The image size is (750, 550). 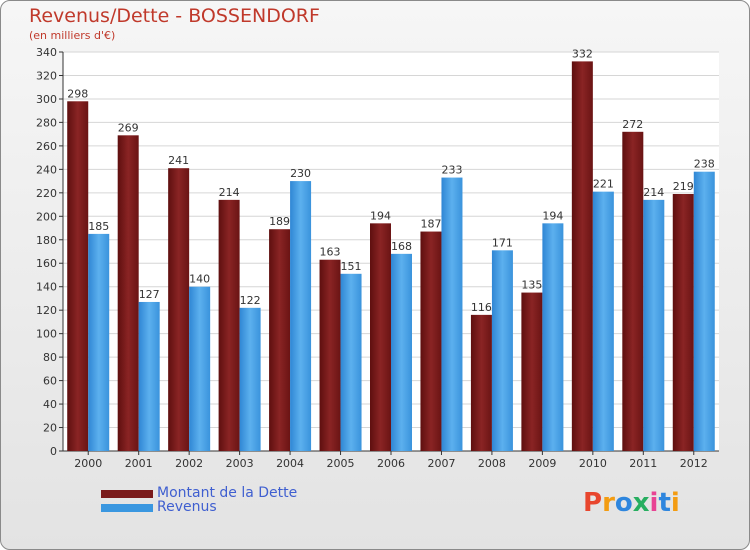 I want to click on data-label-dette: 269, so click(x=128, y=127).